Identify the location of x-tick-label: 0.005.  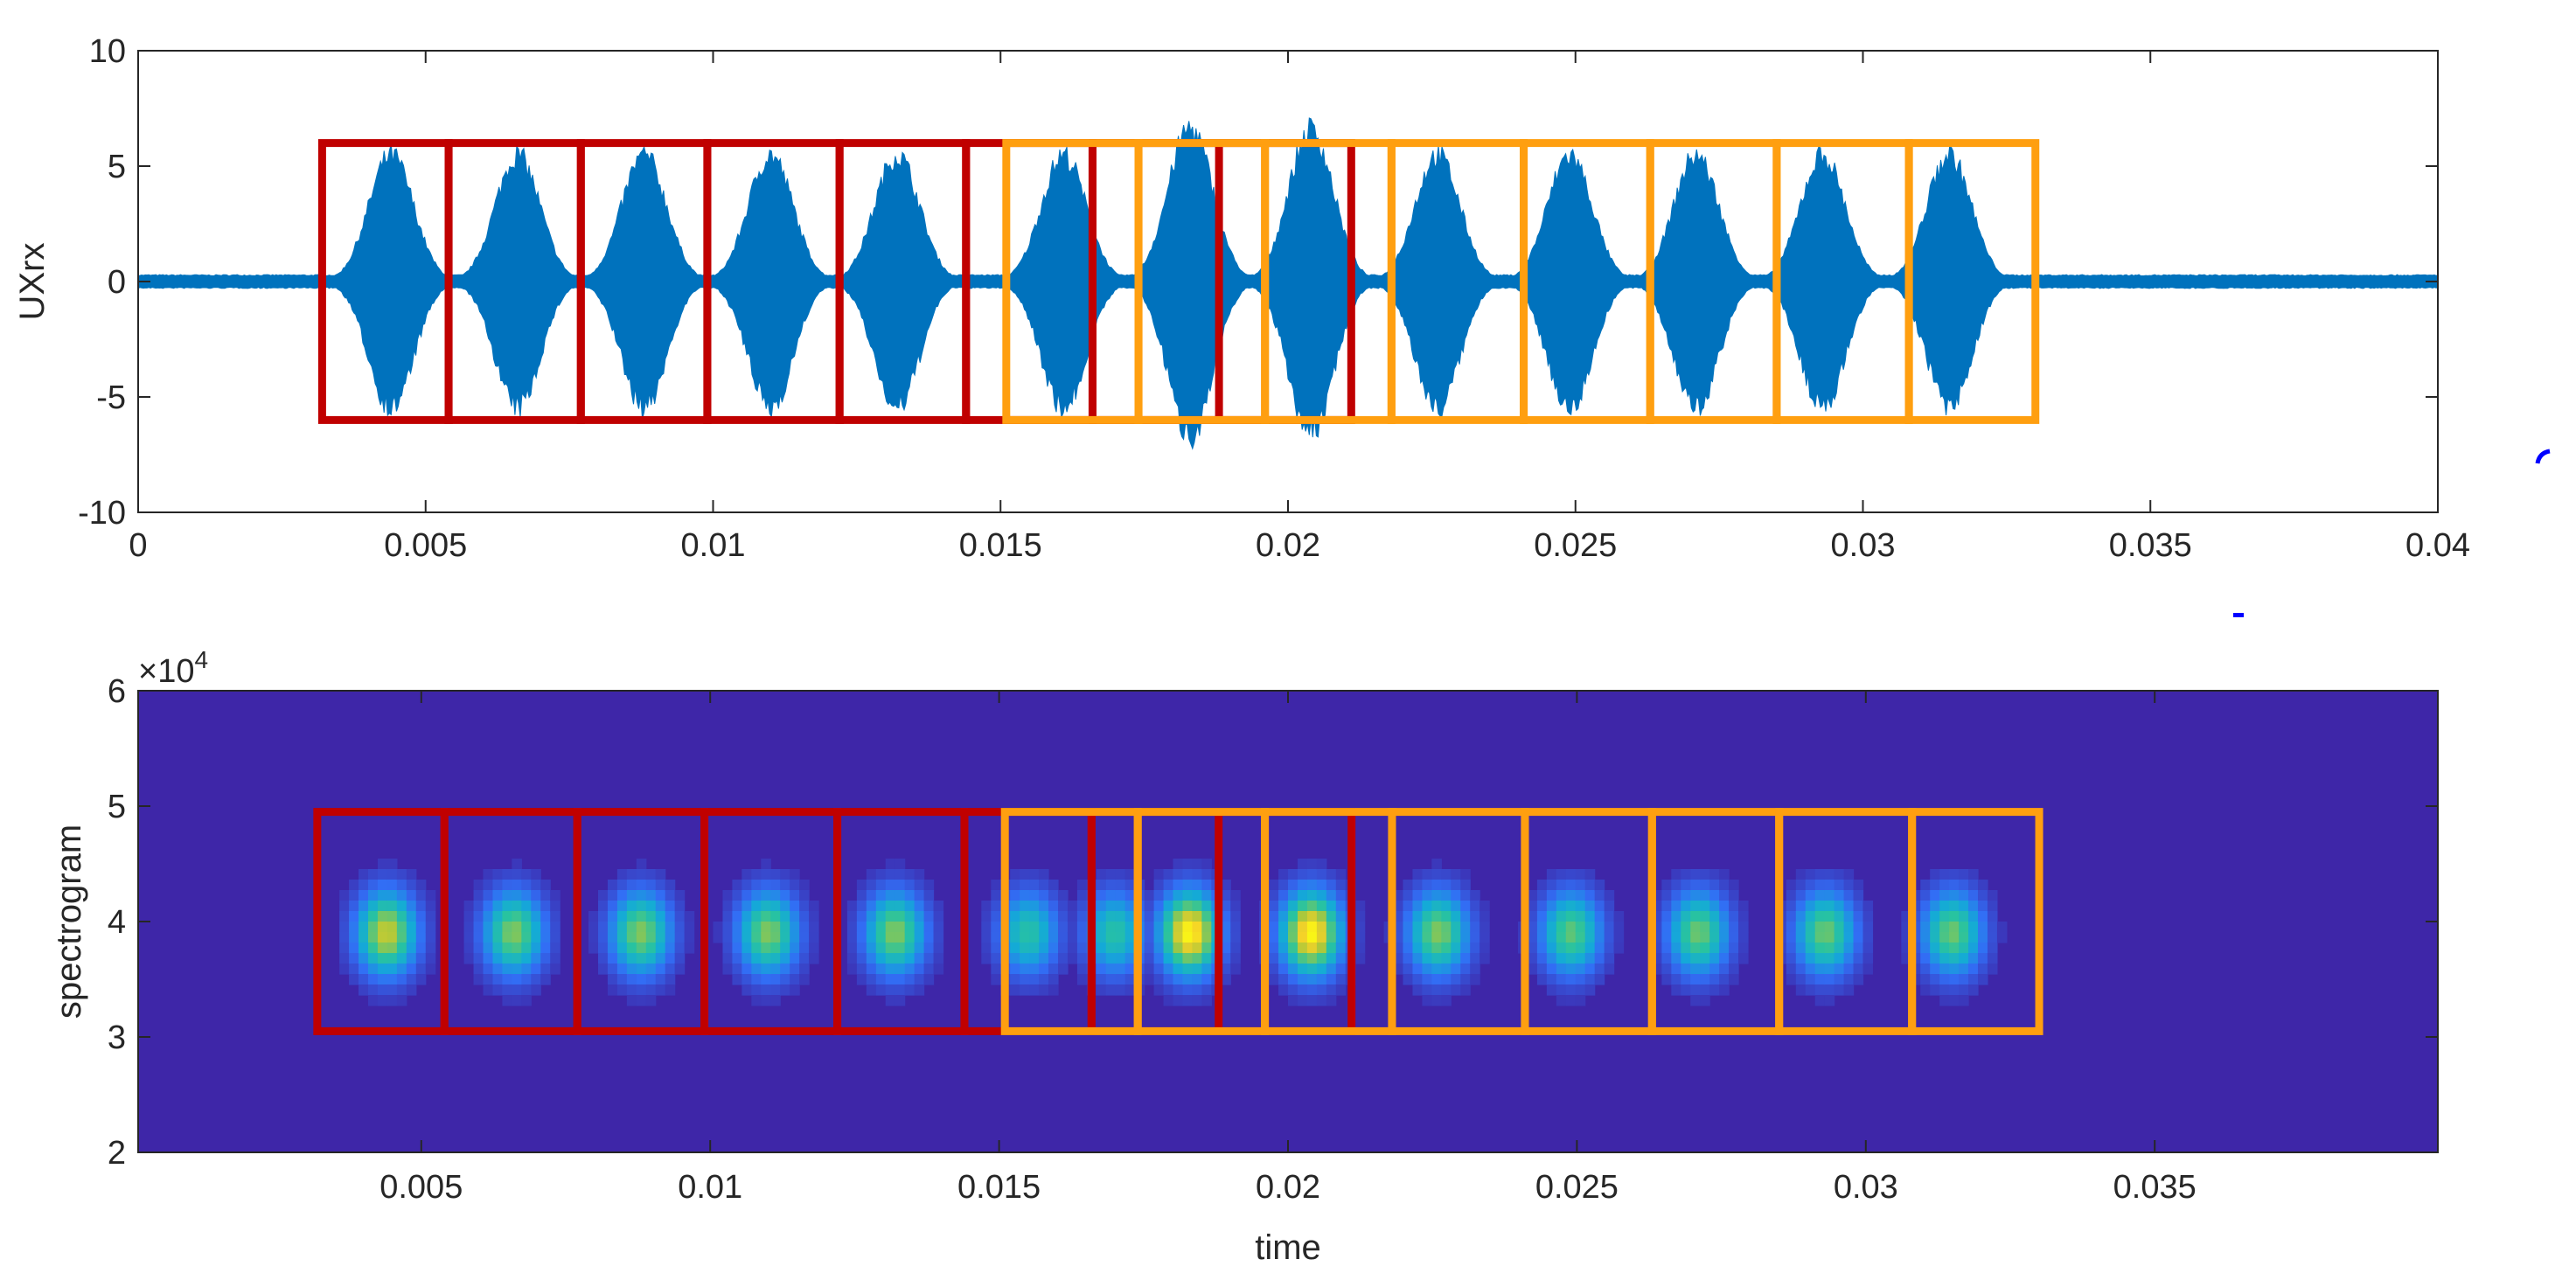
(421, 1187).